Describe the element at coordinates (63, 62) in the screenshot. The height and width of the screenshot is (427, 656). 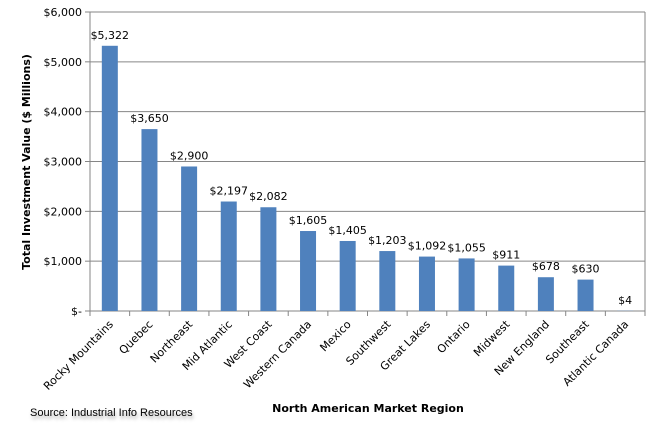
I see `y-tick-label: $5,000` at that location.